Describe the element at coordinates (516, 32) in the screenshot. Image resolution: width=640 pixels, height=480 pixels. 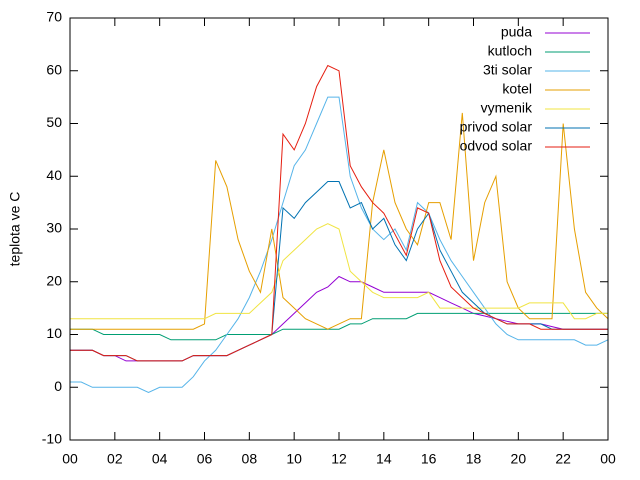
I see `legend-label: puda` at that location.